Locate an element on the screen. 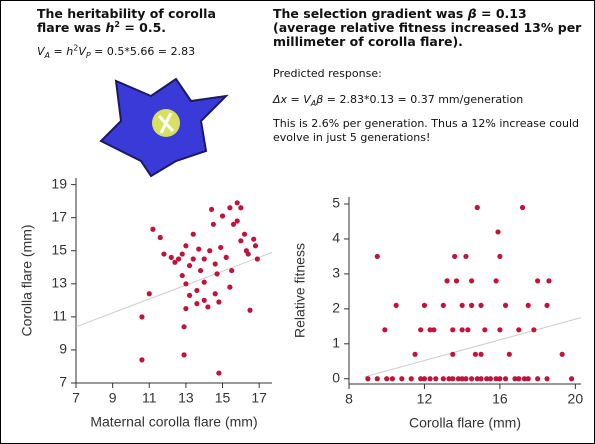  text-run: β is located at coordinates (472, 13).